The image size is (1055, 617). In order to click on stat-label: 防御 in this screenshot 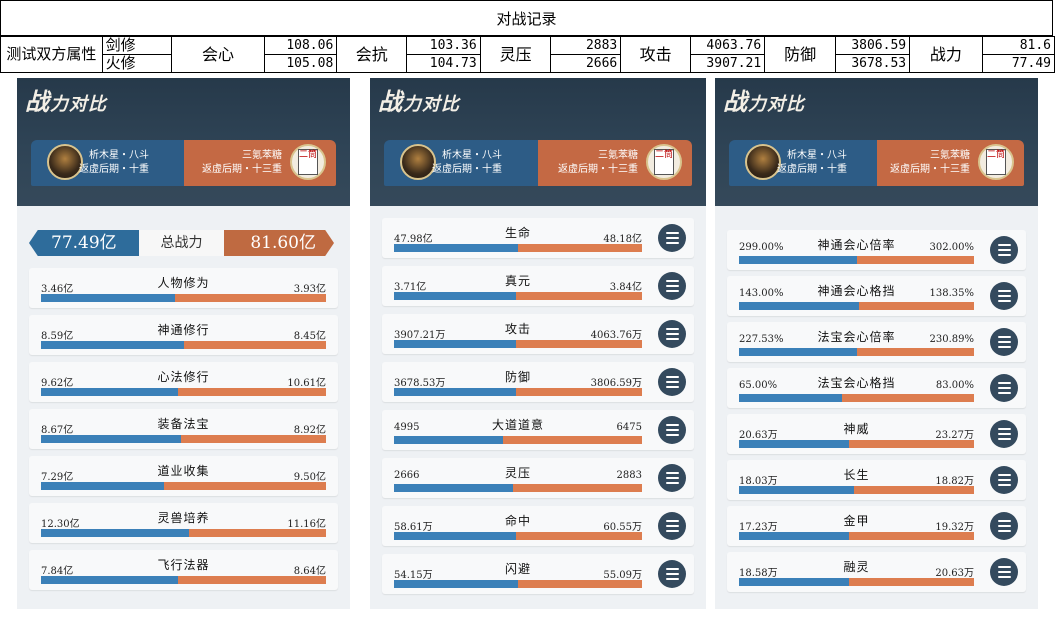, I will do `click(800, 54)`.